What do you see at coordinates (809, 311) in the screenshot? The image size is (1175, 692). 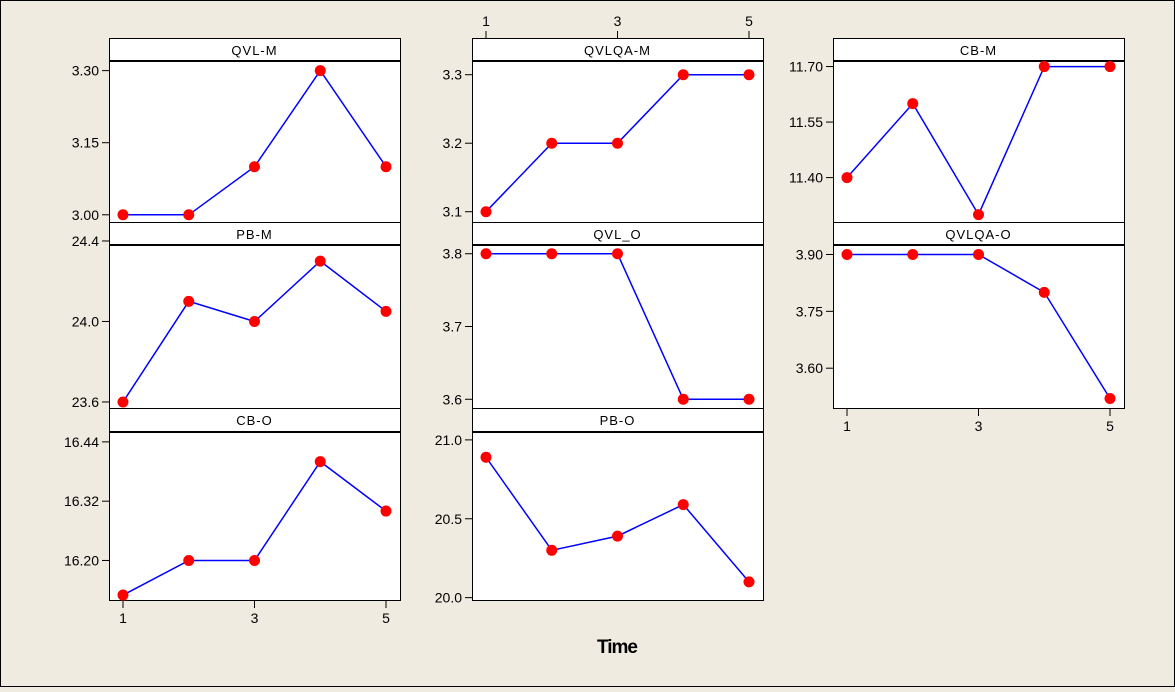 I see `y-tick-label: 3.75` at bounding box center [809, 311].